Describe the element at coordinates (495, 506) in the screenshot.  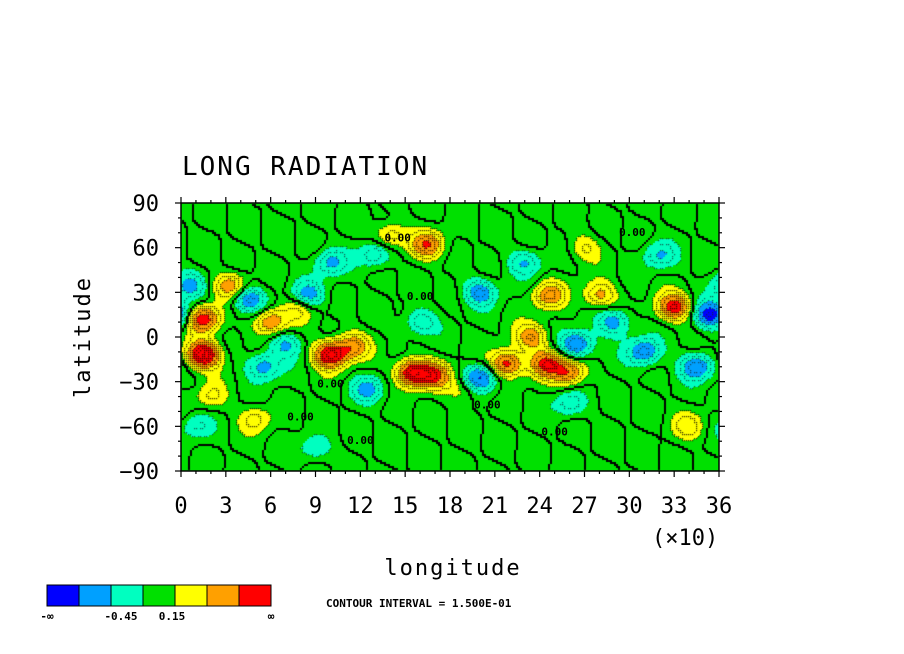
I see `x-tick-label: 21` at that location.